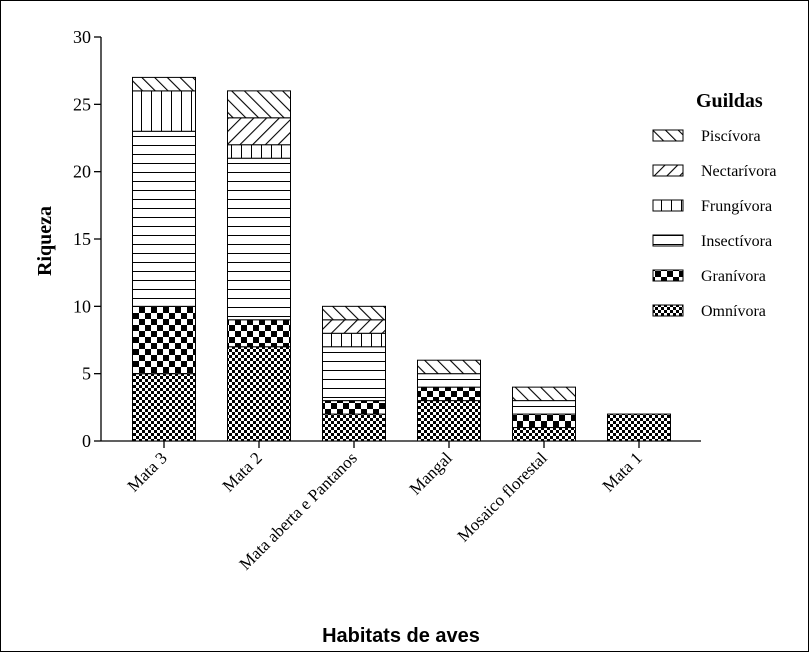 The image size is (809, 652). Describe the element at coordinates (431, 473) in the screenshot. I see `x-tick-label: Mangal` at that location.